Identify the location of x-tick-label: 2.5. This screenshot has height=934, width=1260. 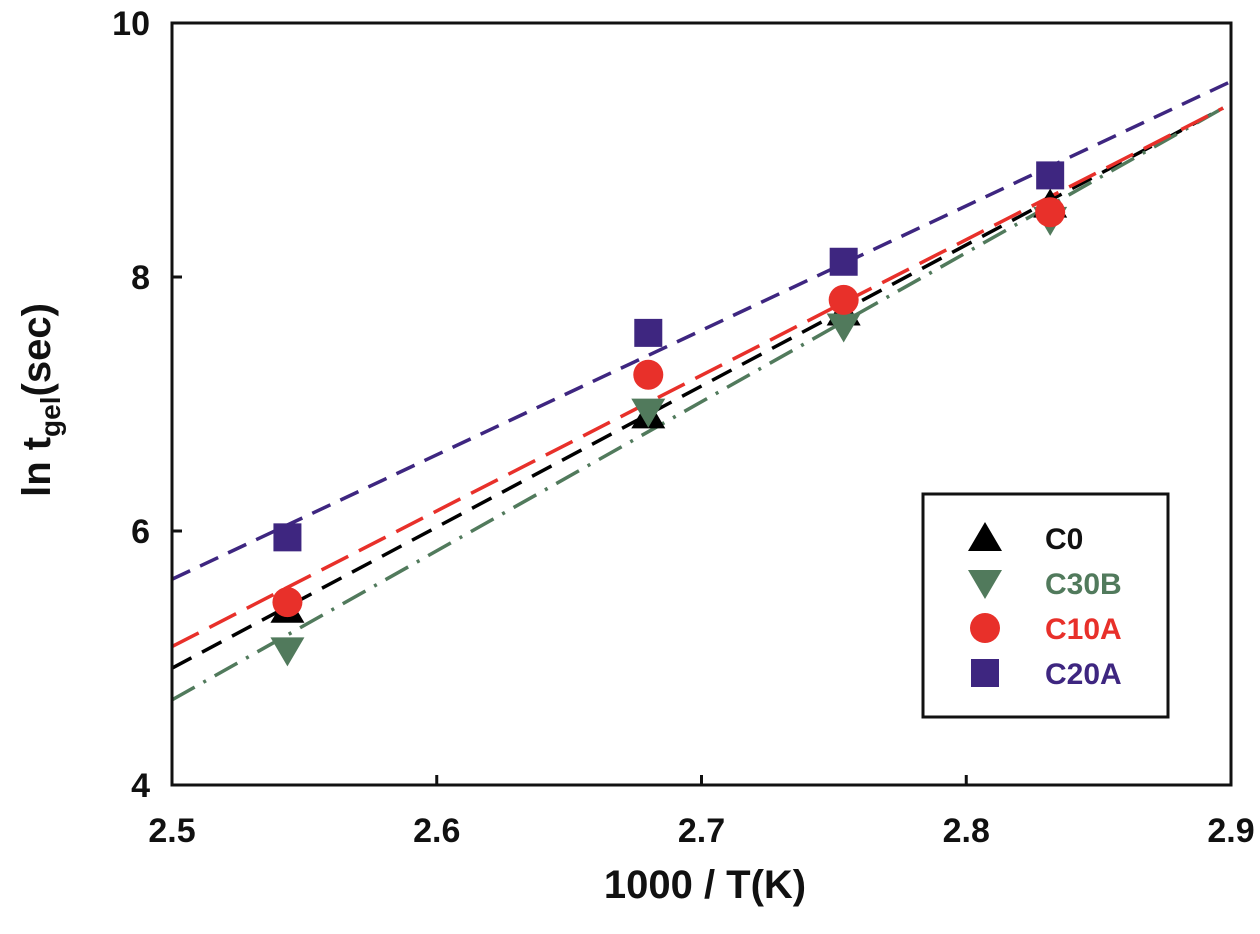
(171, 831).